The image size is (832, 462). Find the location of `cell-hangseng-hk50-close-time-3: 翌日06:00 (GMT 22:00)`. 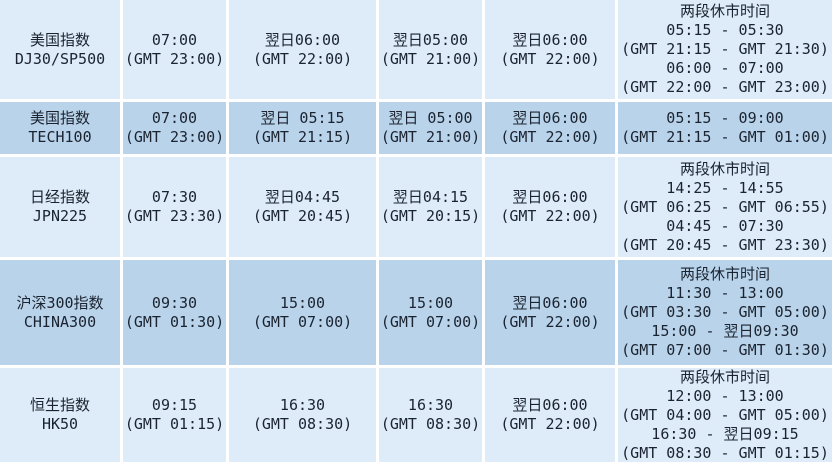

cell-hangseng-hk50-close-time-3: 翌日06:00 (GMT 22:00) is located at coordinates (550, 415).